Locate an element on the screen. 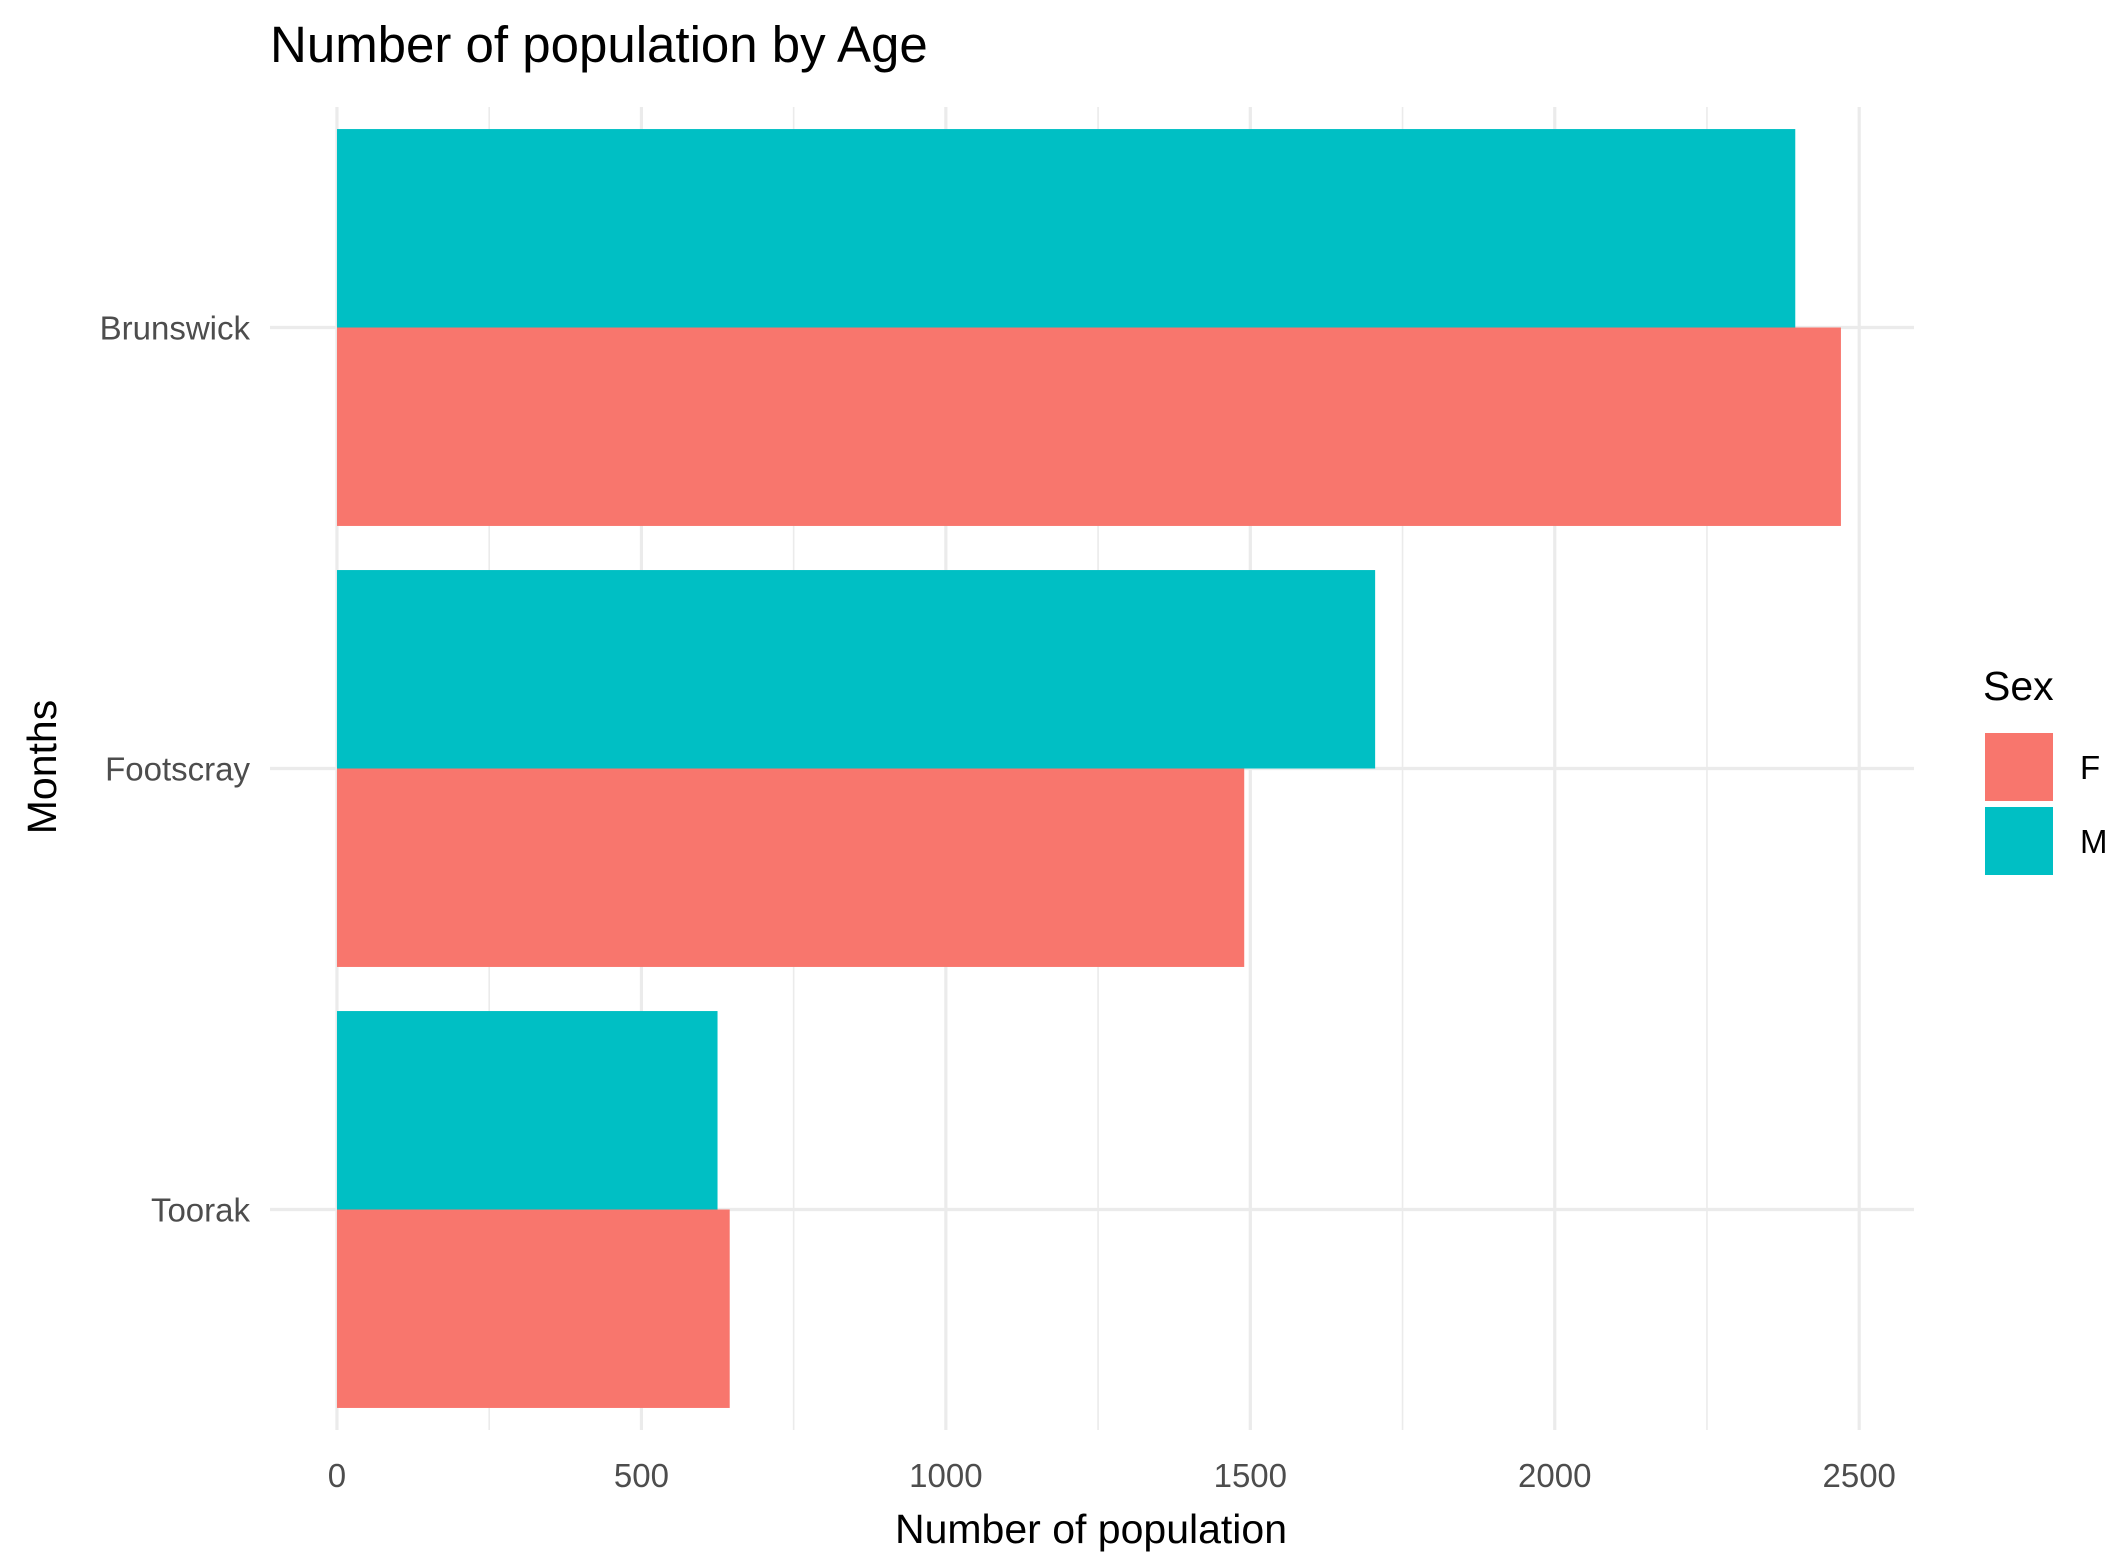  x-tick-label: 1000 is located at coordinates (945, 1475).